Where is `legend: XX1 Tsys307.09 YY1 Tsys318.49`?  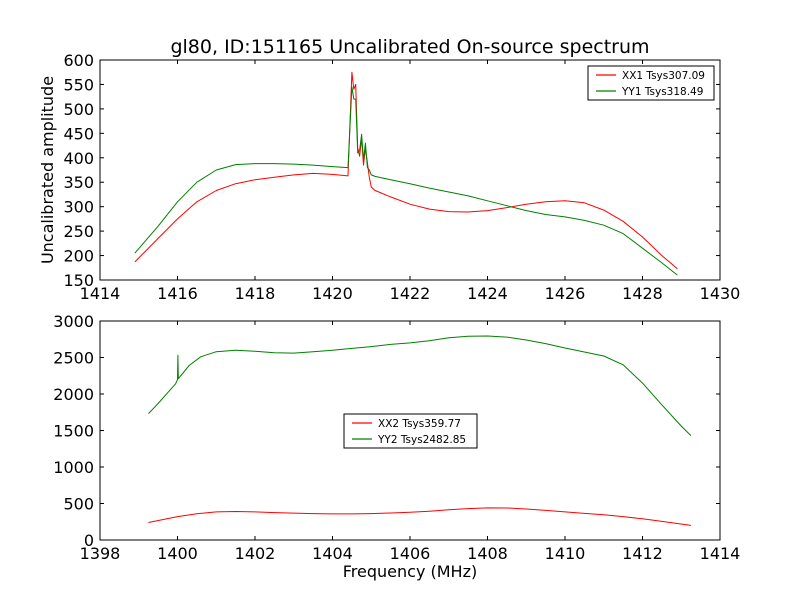 legend: XX1 Tsys307.09 YY1 Tsys318.49 is located at coordinates (651, 83).